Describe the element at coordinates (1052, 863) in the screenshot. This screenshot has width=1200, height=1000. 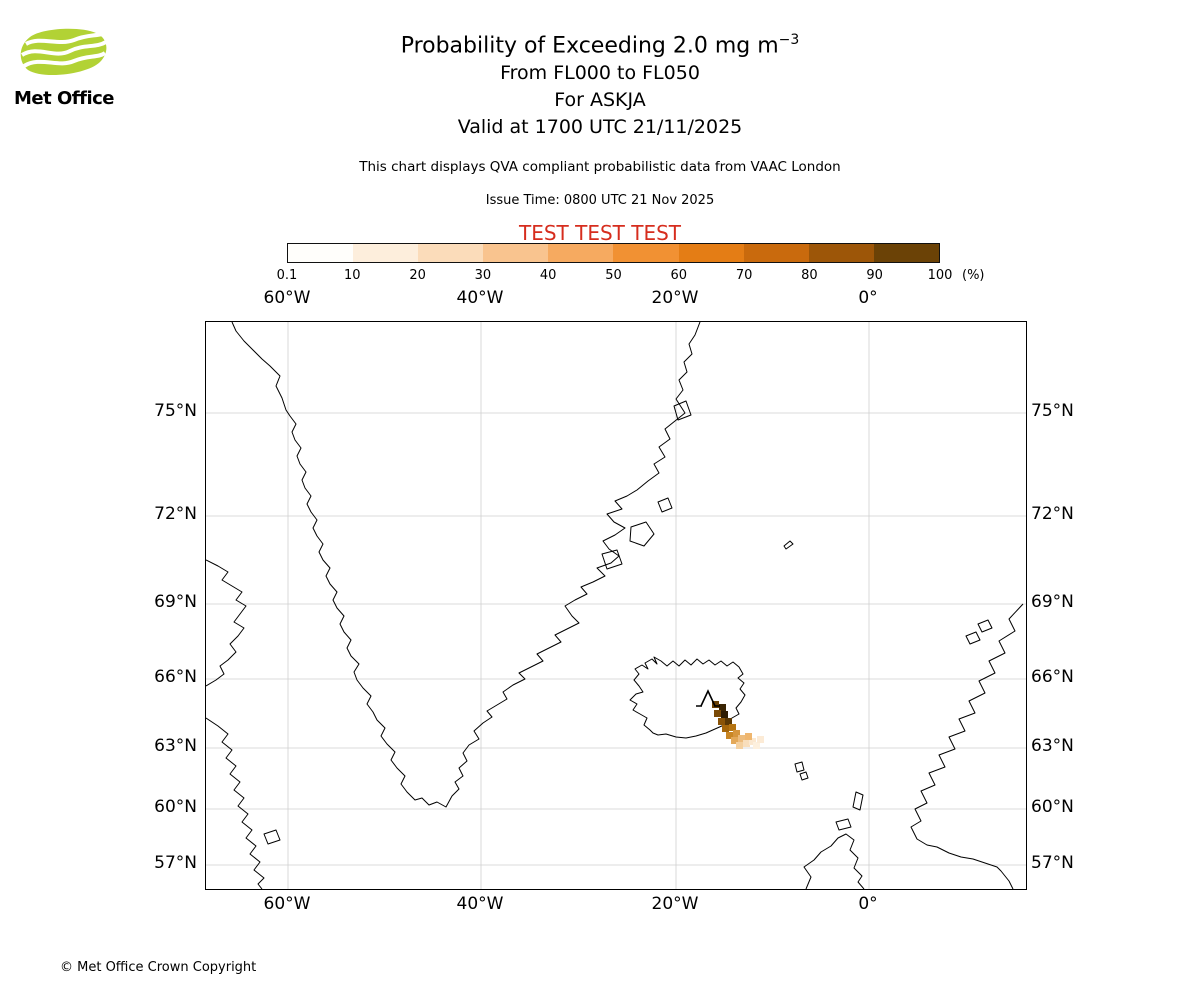
I see `y-axis-label-right: 57°N` at that location.